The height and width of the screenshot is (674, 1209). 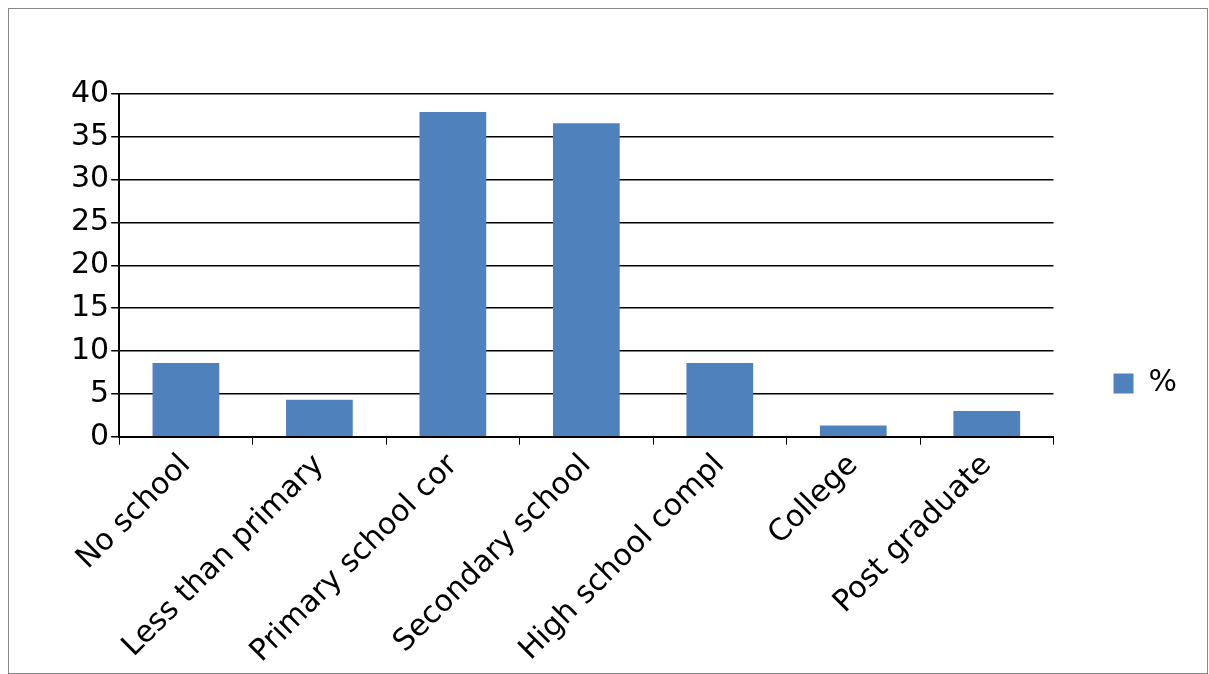 I want to click on legend-label: %, so click(x=1163, y=381).